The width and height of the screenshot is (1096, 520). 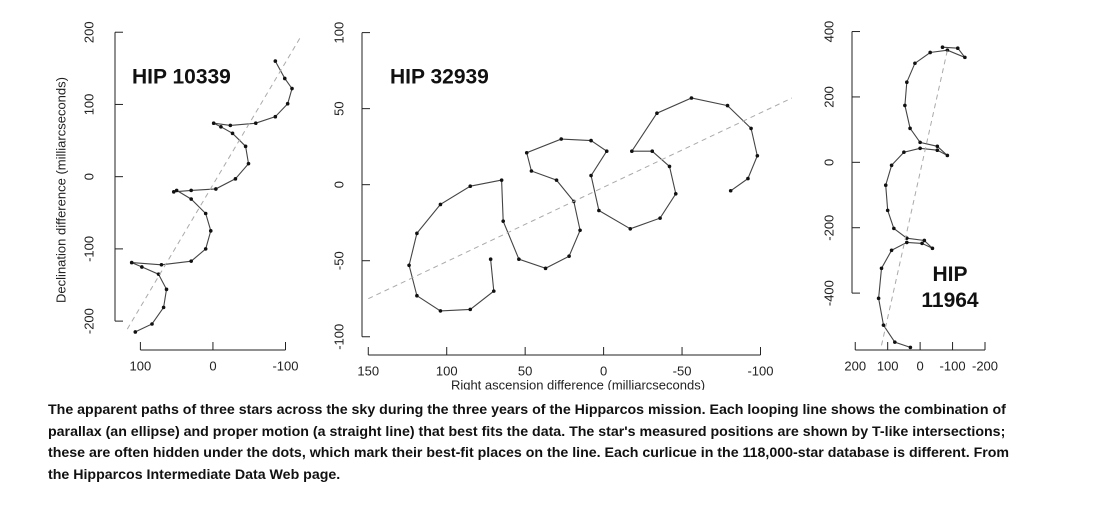 What do you see at coordinates (338, 260) in the screenshot?
I see `y-tick-label: -50` at bounding box center [338, 260].